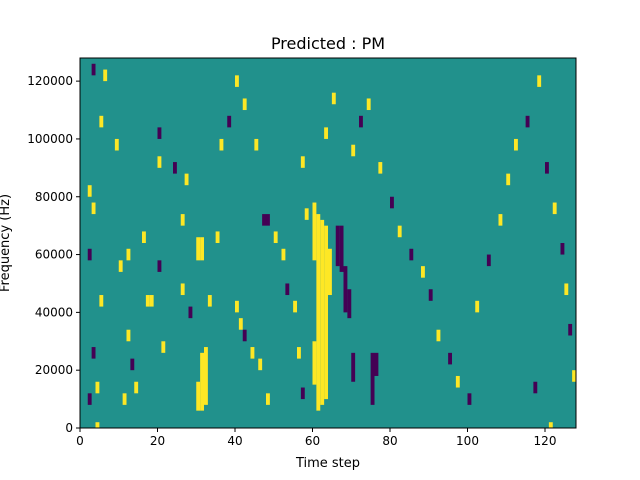 The width and height of the screenshot is (640, 480). I want to click on y-tick-label: 100000, so click(50, 139).